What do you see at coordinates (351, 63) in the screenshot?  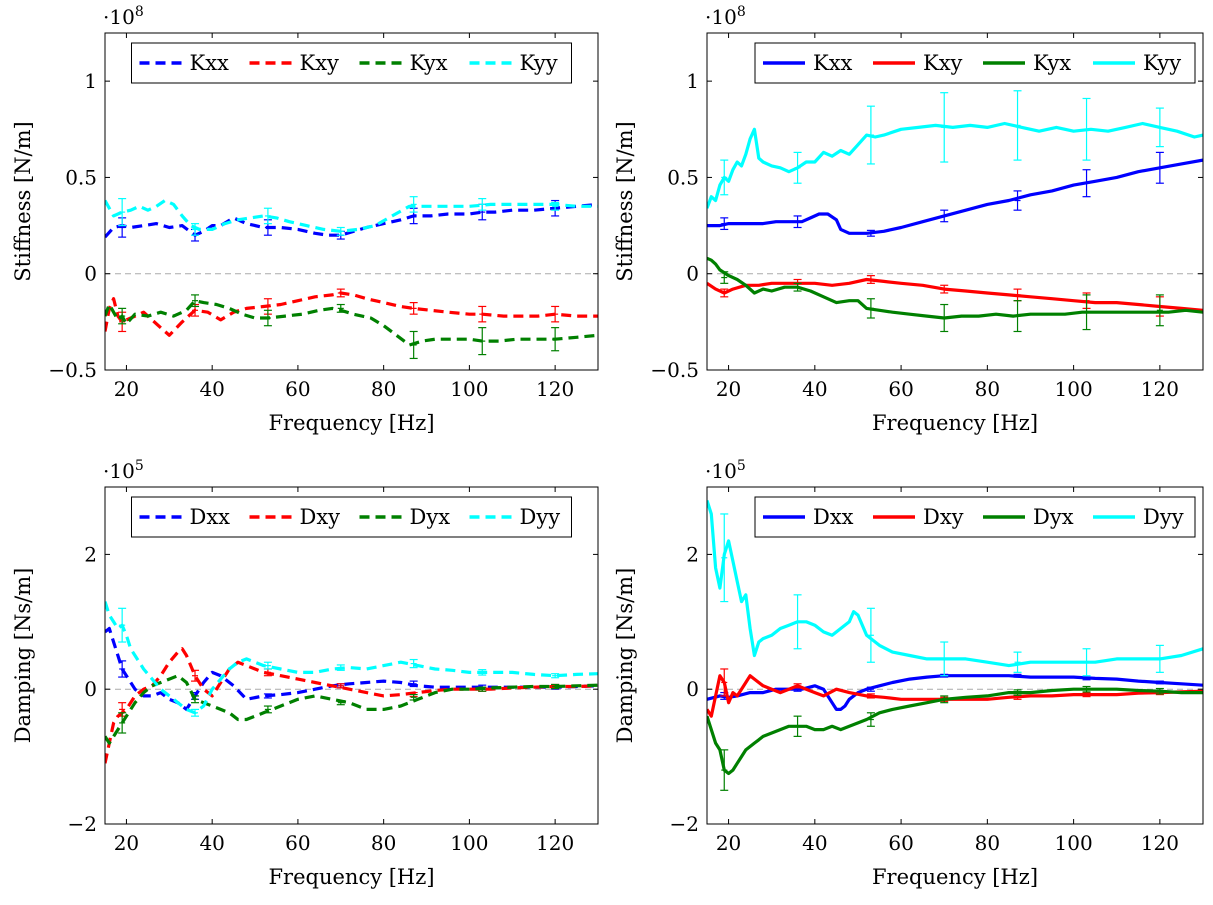 I see `legend-box` at bounding box center [351, 63].